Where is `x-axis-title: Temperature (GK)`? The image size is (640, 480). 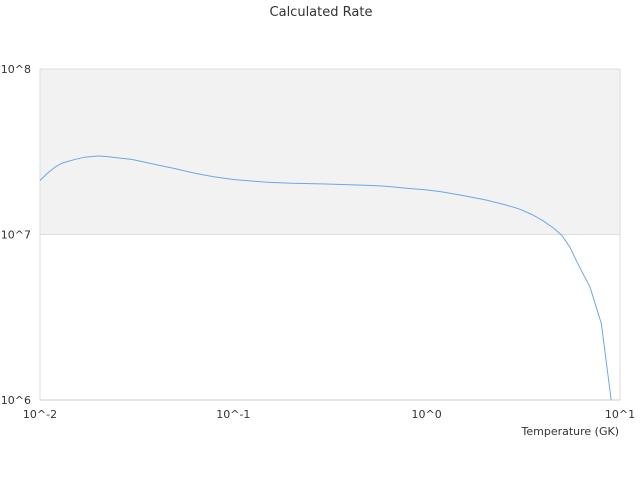
x-axis-title: Temperature (GK) is located at coordinates (570, 431).